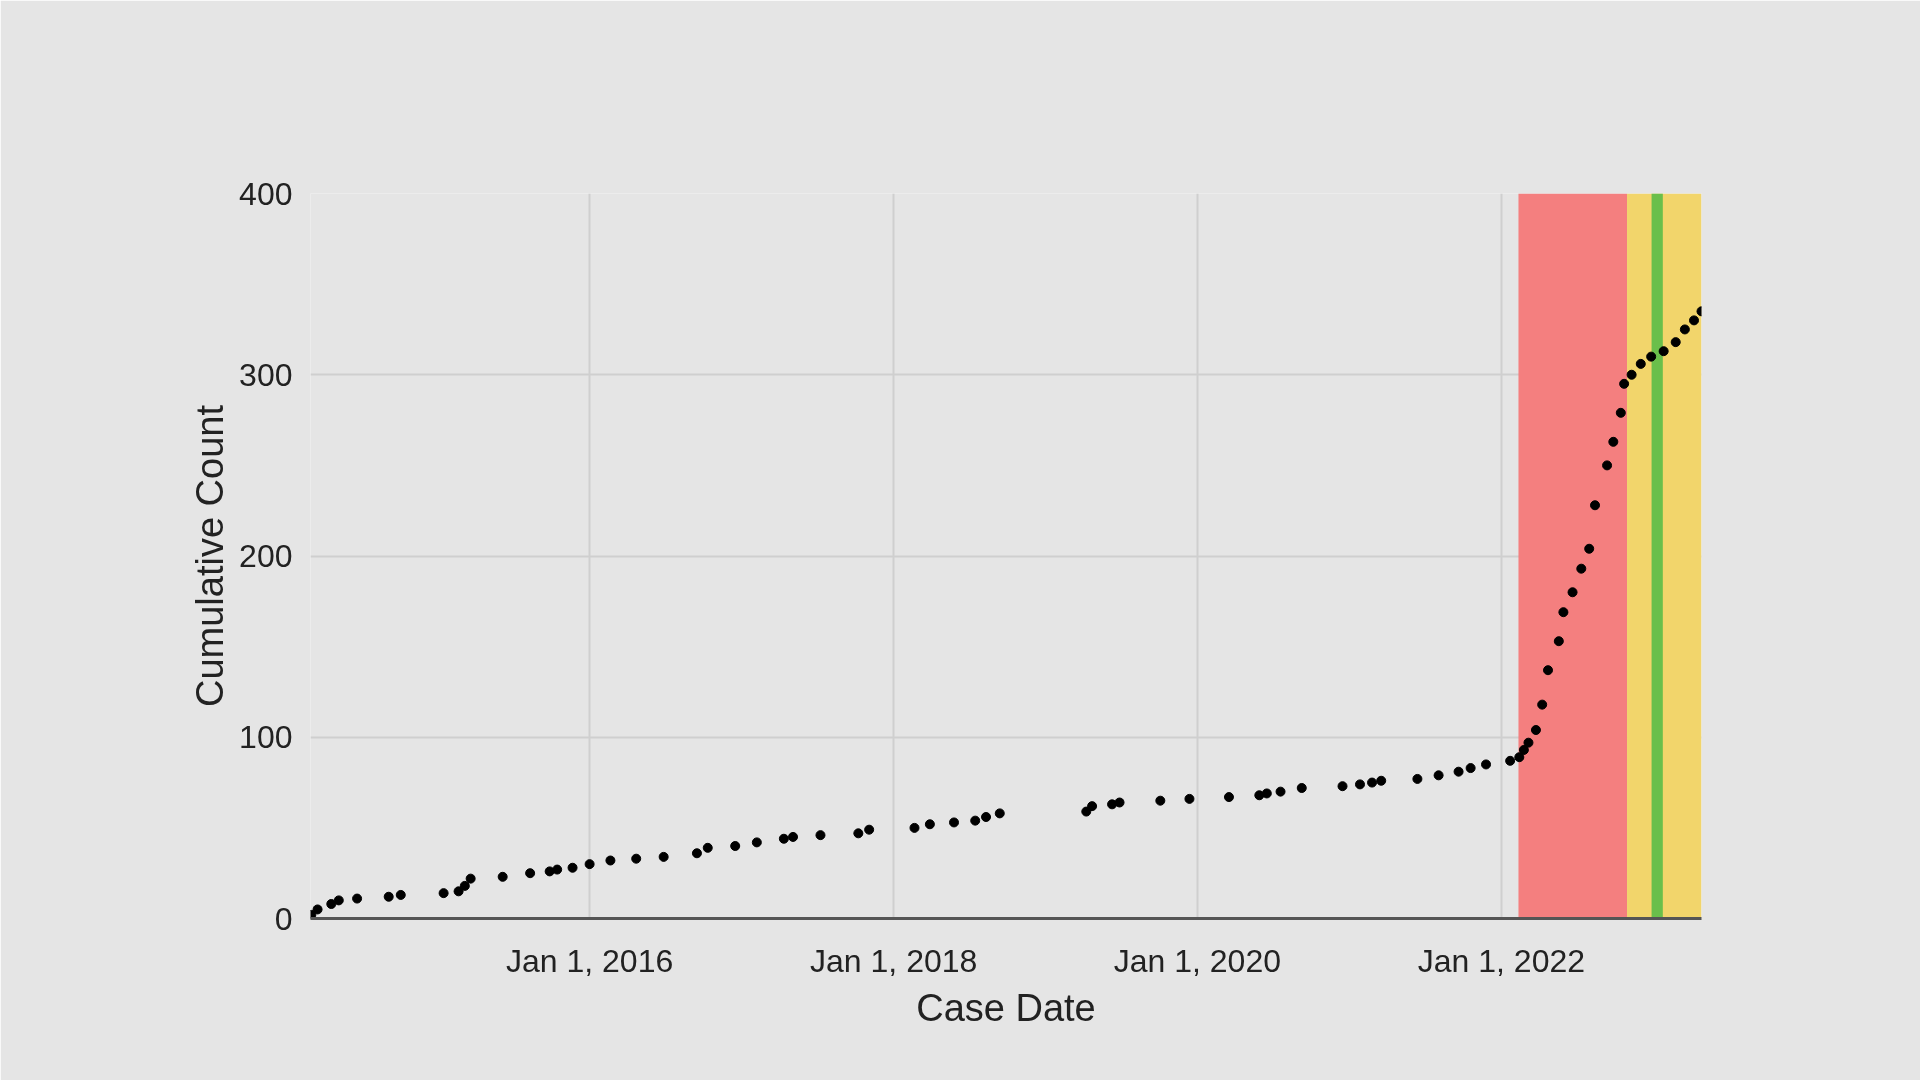  I want to click on y-axis-title: Cumulative Count, so click(210, 556).